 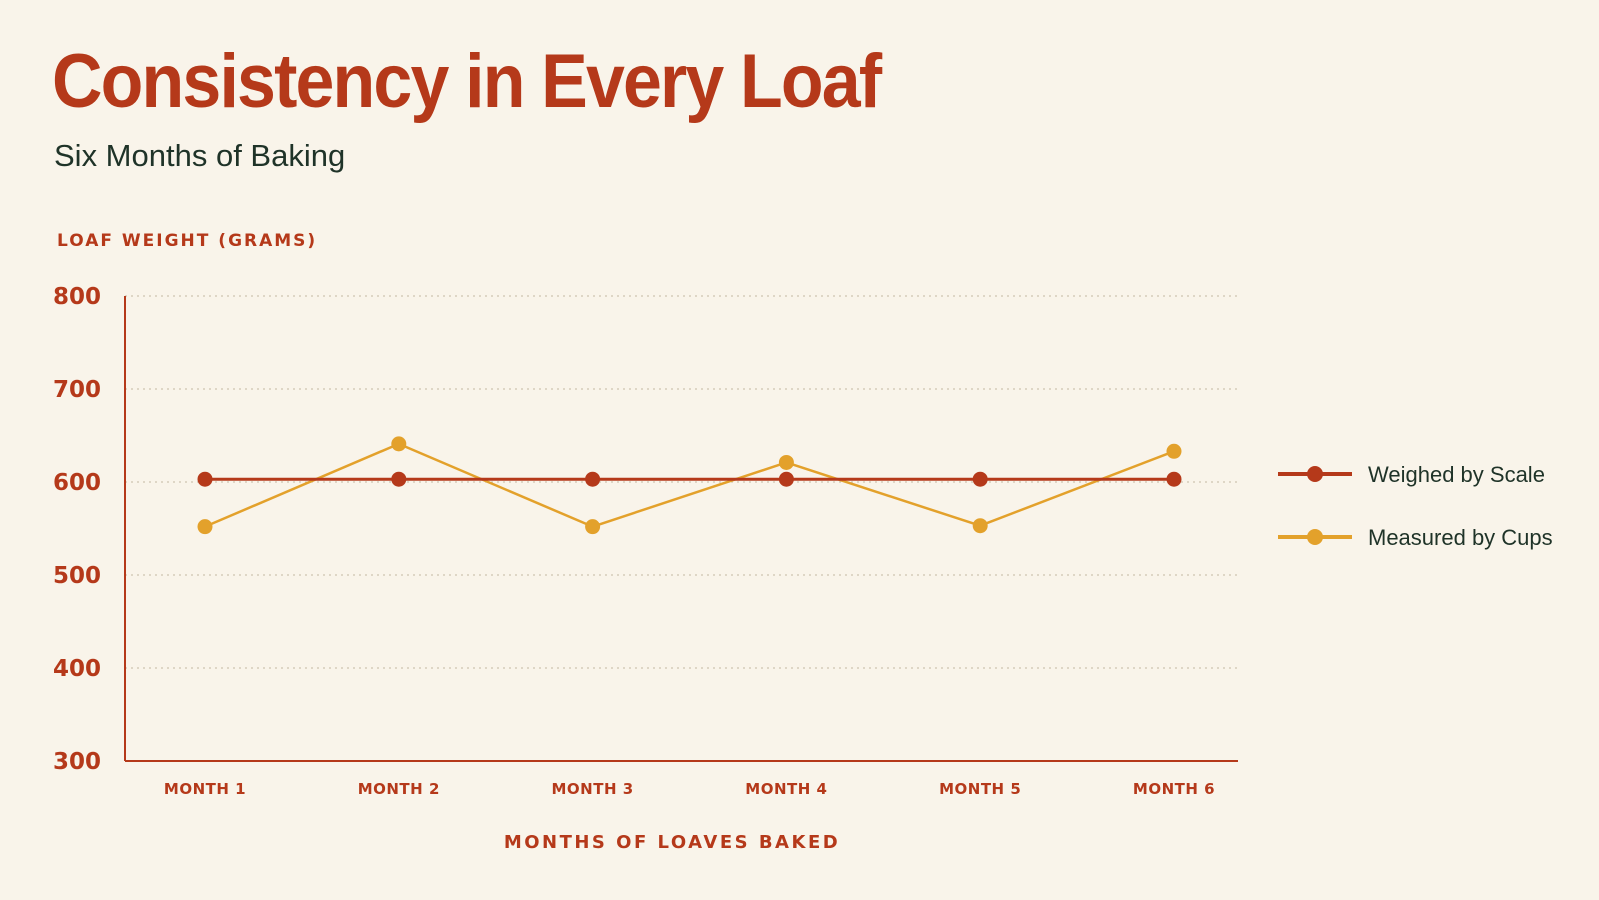 What do you see at coordinates (399, 789) in the screenshot?
I see `x-tick-month-2: MONTH 2` at bounding box center [399, 789].